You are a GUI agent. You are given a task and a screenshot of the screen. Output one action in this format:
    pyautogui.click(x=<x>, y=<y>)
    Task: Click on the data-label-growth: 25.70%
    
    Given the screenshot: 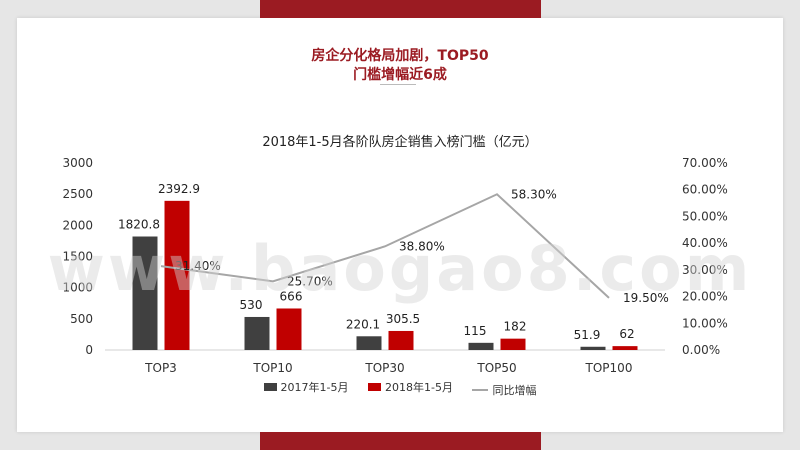 What is the action you would take?
    pyautogui.click(x=310, y=281)
    